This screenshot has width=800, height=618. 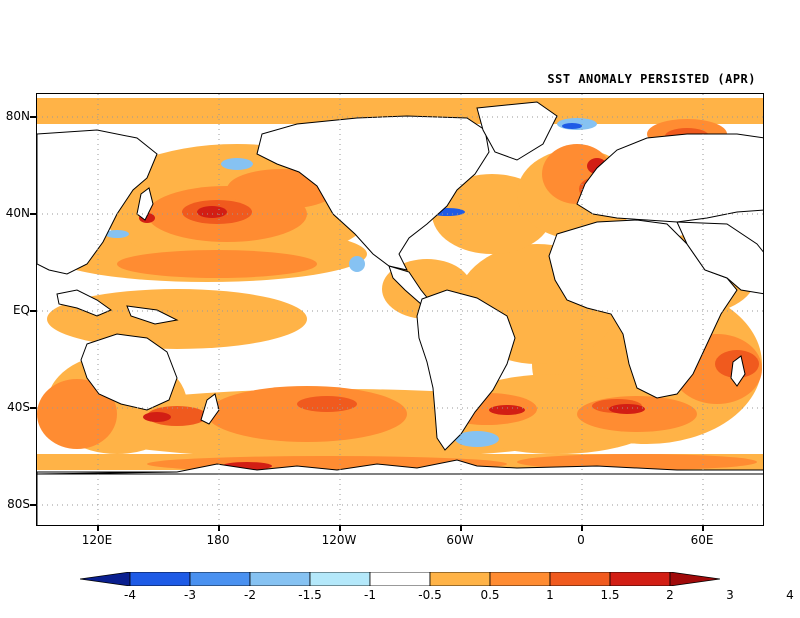 What do you see at coordinates (610, 595) in the screenshot?
I see `colorbar-label: 1.5` at bounding box center [610, 595].